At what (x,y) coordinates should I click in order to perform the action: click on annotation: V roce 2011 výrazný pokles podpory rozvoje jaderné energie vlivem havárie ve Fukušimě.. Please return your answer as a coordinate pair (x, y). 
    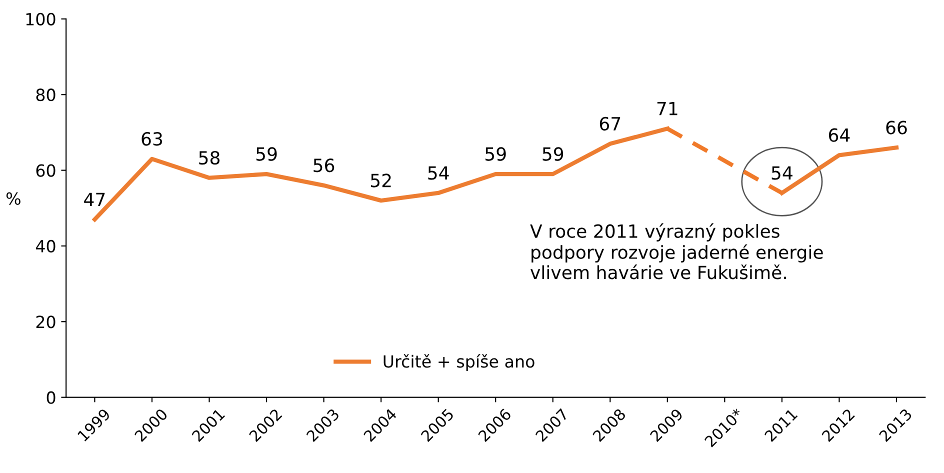
    Looking at the image, I should click on (676, 251).